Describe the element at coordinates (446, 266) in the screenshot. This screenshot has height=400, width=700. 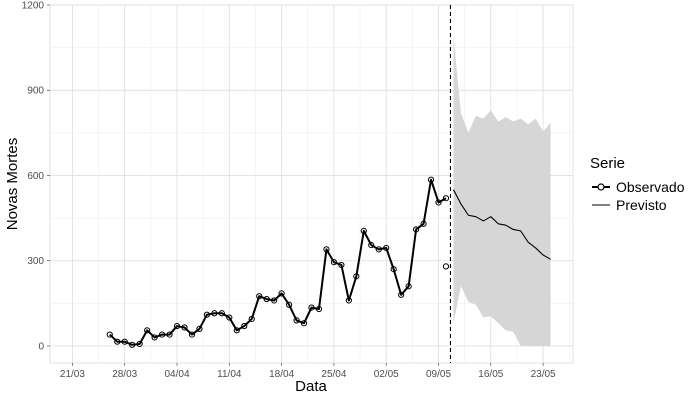
I see `data-point-previsto` at that location.